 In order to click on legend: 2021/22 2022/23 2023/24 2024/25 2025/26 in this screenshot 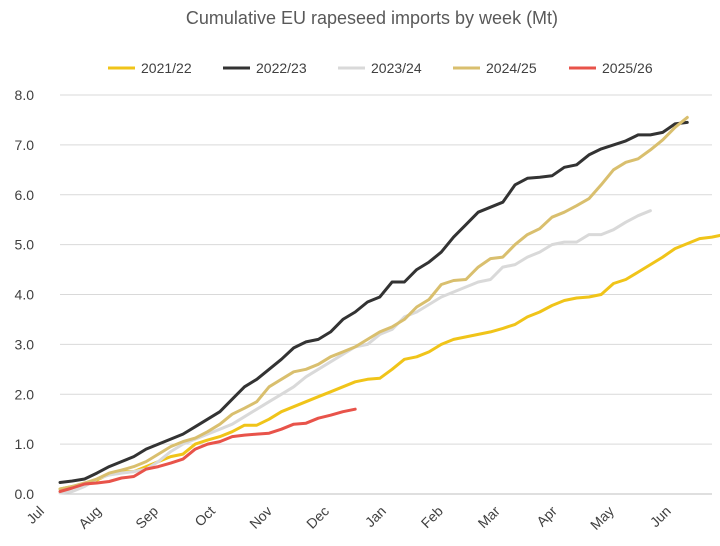, I will do `click(380, 68)`.